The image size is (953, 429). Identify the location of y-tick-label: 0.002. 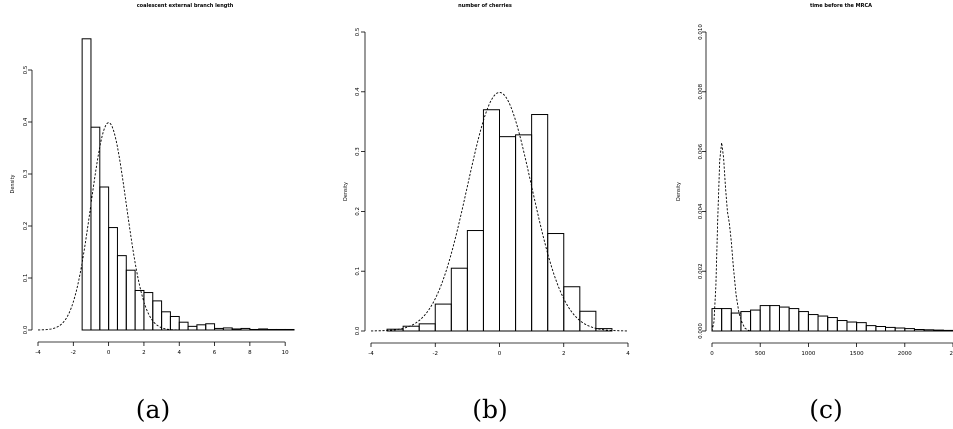
(701, 271).